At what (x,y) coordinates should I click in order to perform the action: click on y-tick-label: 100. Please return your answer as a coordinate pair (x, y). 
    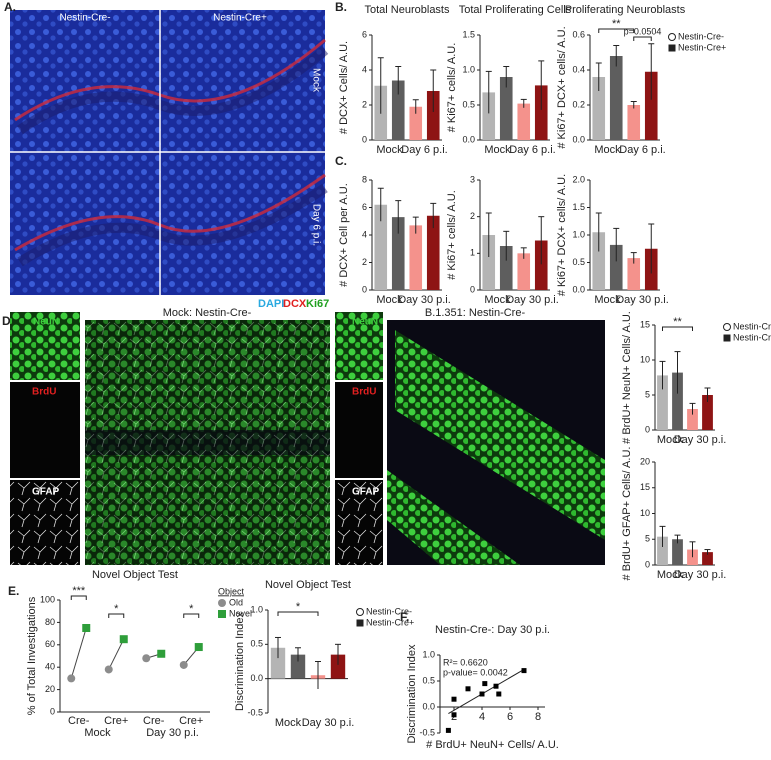
    Looking at the image, I should click on (47, 599).